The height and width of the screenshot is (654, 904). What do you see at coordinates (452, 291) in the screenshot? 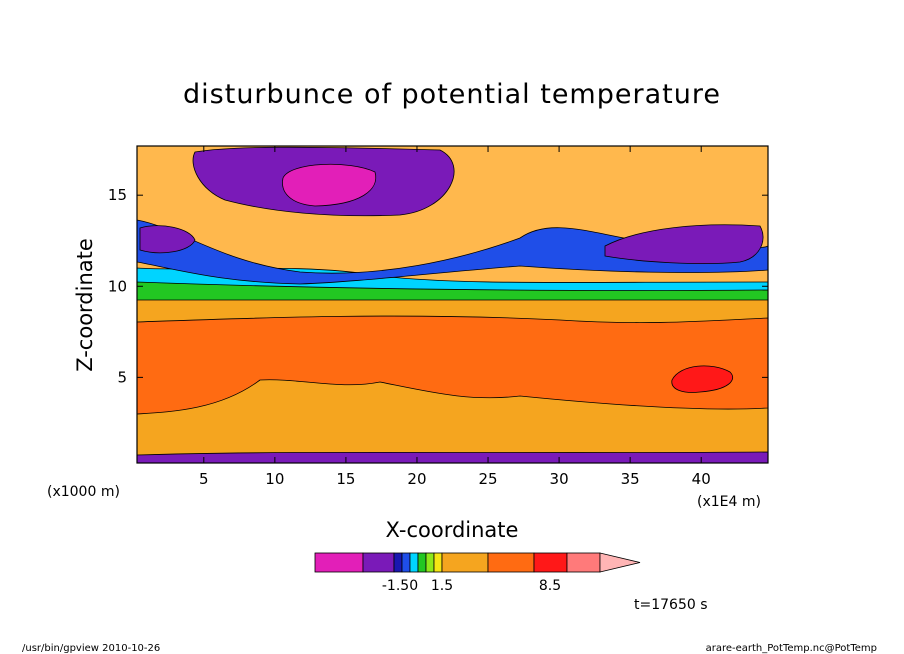
I see `contour-green-band` at bounding box center [452, 291].